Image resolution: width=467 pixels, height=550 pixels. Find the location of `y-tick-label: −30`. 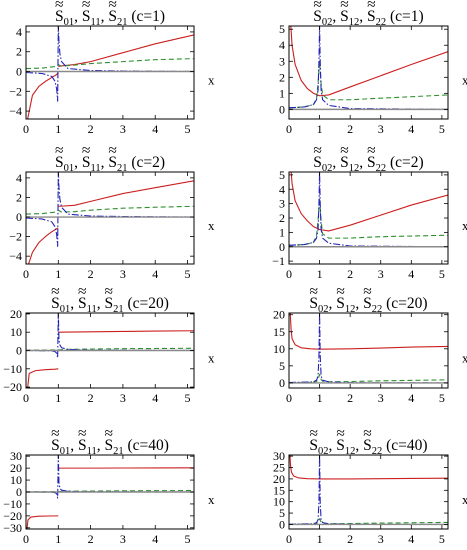

y-tick-label: −30 is located at coordinates (12, 528).